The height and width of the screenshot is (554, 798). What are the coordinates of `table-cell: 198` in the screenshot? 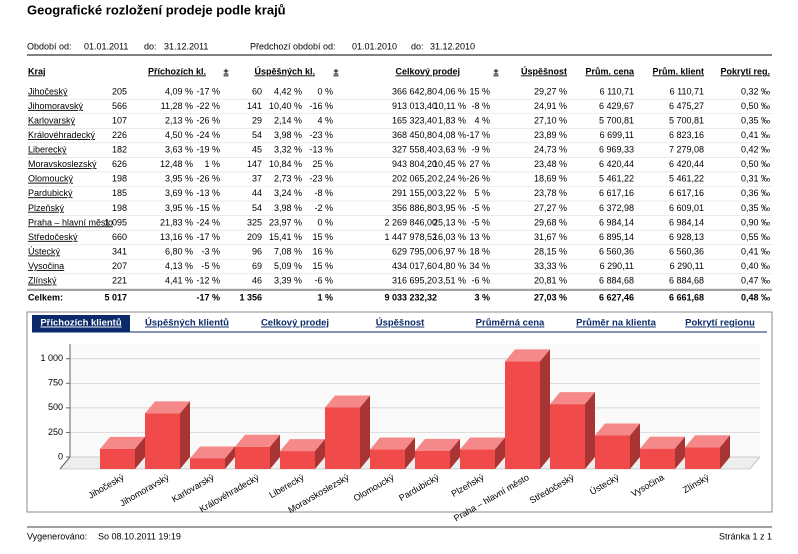 It's located at (119, 208).